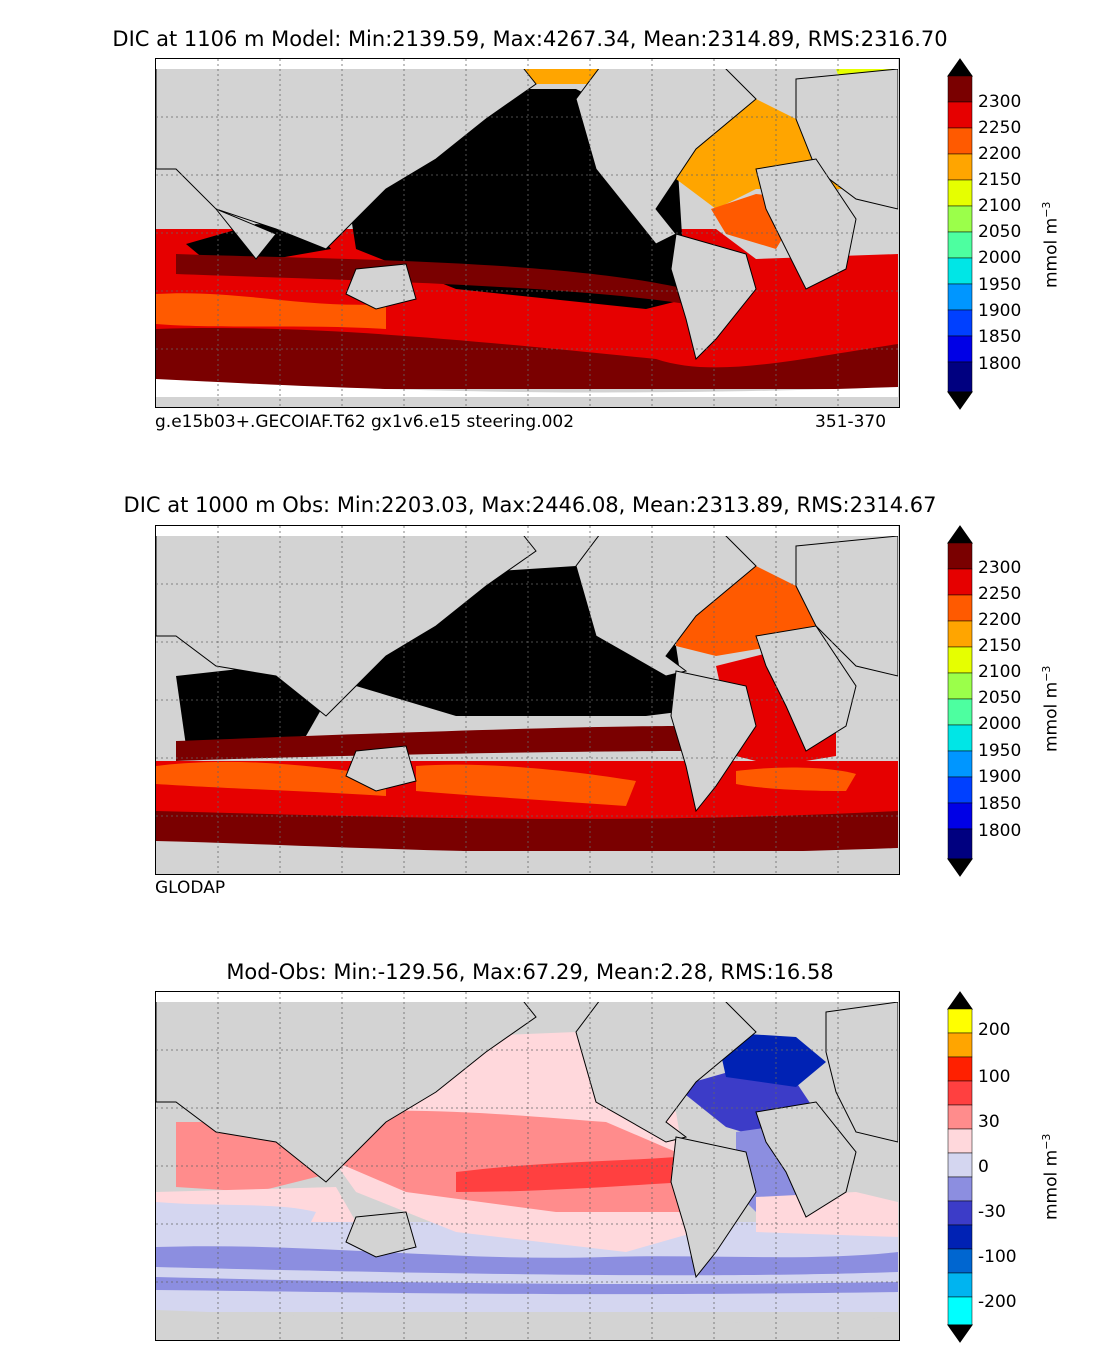 The width and height of the screenshot is (1095, 1372). Describe the element at coordinates (190, 888) in the screenshot. I see `obs-footer-left: GLODAP` at that location.